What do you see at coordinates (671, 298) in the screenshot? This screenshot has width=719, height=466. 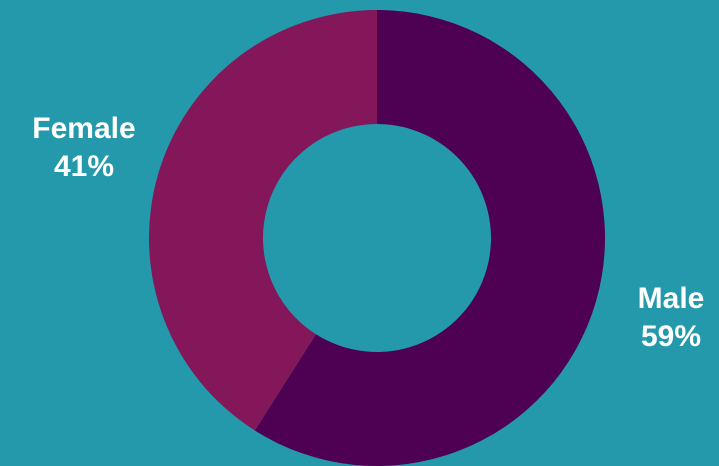 I see `label-male-name: Male` at bounding box center [671, 298].